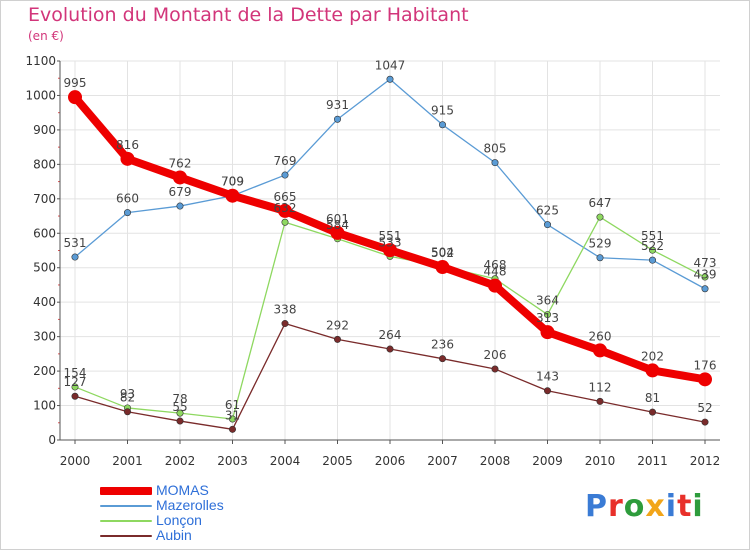  I want to click on data-label-aubin: 236, so click(442, 345).